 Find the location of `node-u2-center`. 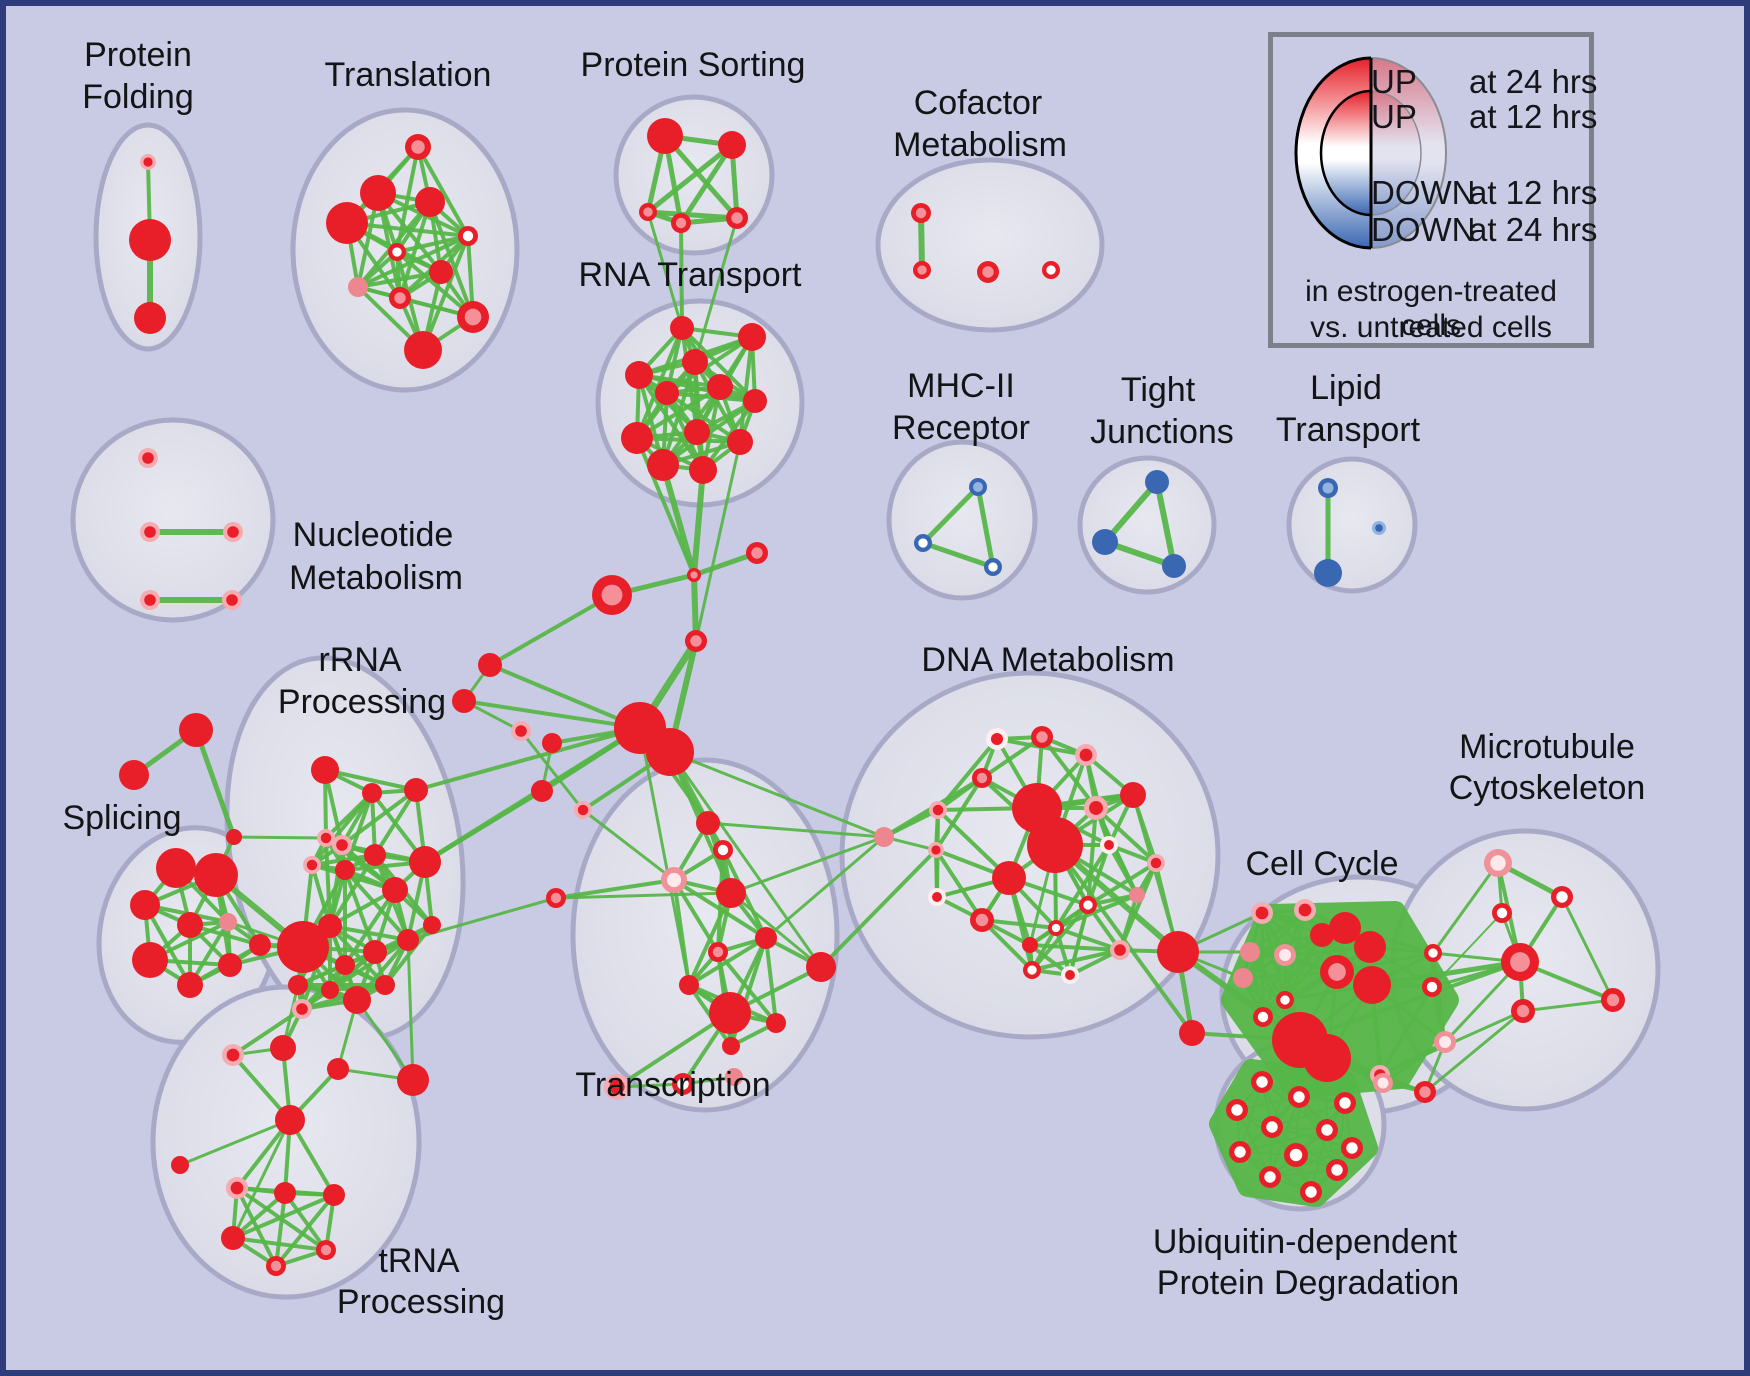

node-u2-center is located at coordinates (1299, 1097).